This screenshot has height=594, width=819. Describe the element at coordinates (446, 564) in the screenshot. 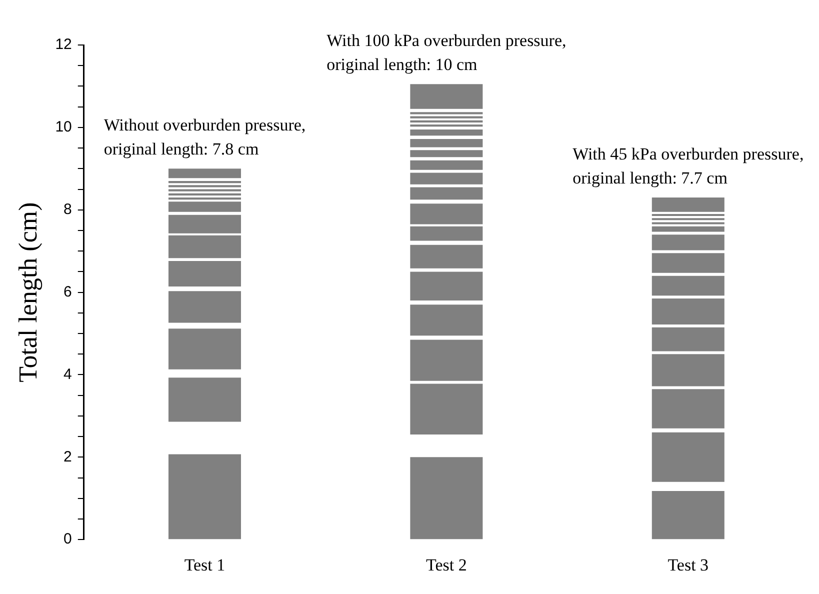

I see `x-tick-label: Test 2` at that location.